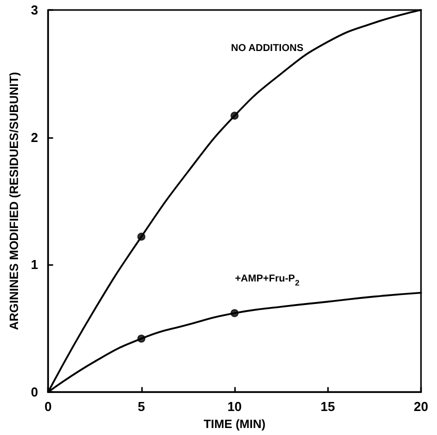 This screenshot has width=437, height=435. What do you see at coordinates (34, 10) in the screenshot?
I see `y-tick-label: 3` at bounding box center [34, 10].